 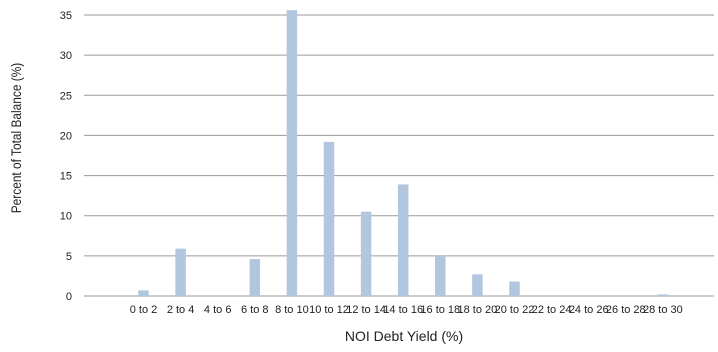 I want to click on x-tick-label: 22 to 24, so click(x=552, y=310).